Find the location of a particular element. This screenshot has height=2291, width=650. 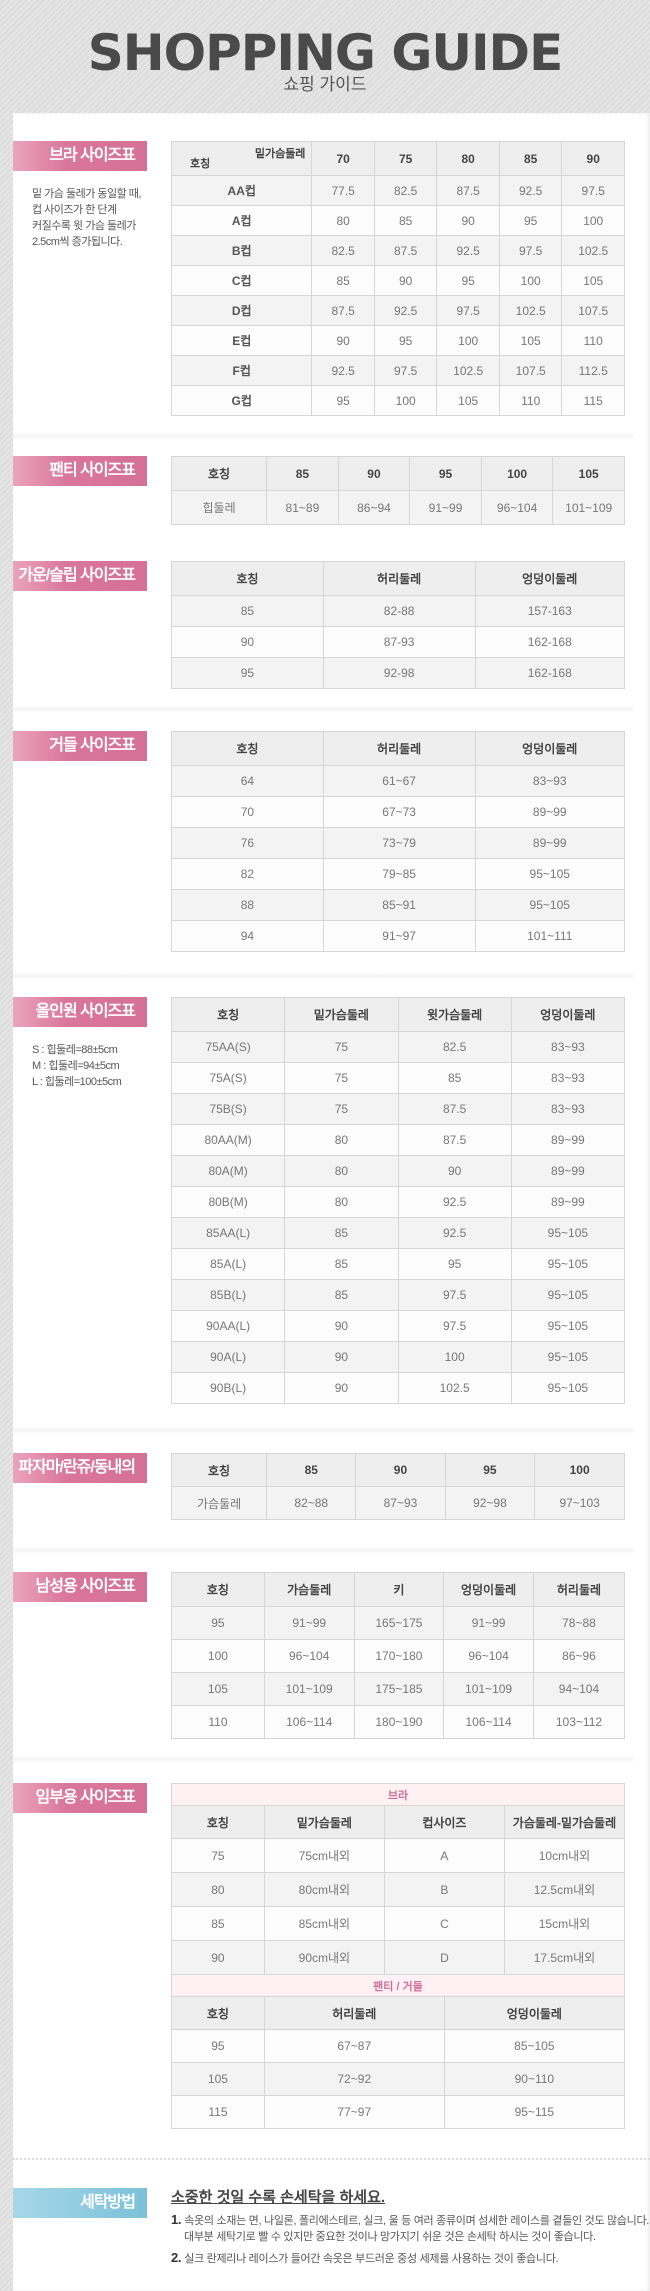

table-cell: 17.5cm내외 is located at coordinates (564, 1957).